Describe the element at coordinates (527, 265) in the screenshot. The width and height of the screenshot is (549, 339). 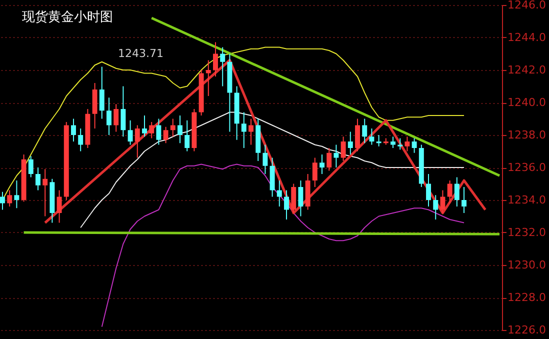
I see `y-tick-label: 1230.0` at that location.